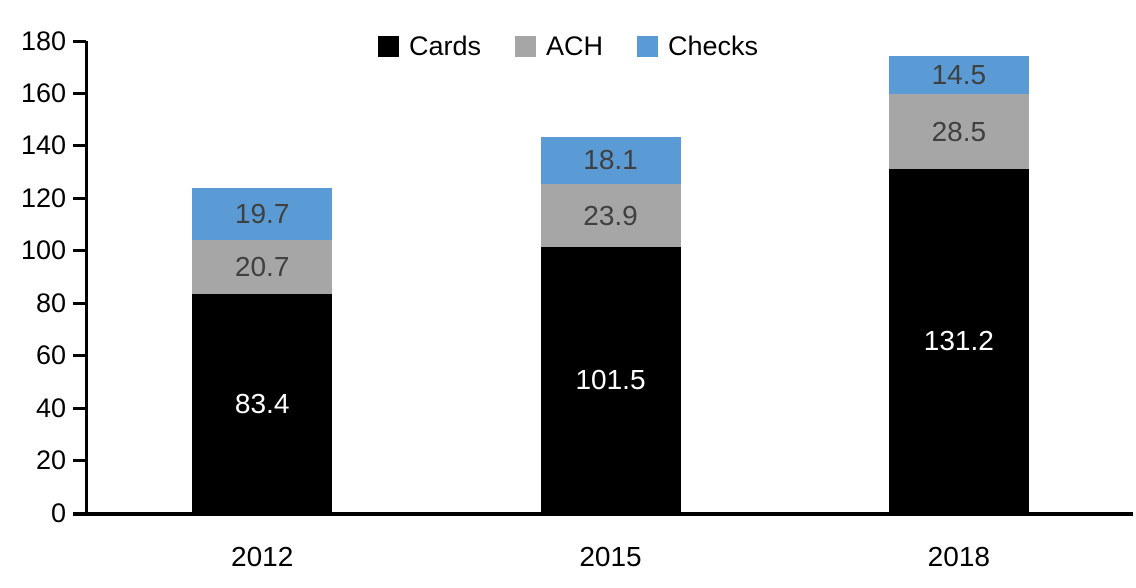  What do you see at coordinates (43, 145) in the screenshot?
I see `y-tick-label-140: 140` at bounding box center [43, 145].